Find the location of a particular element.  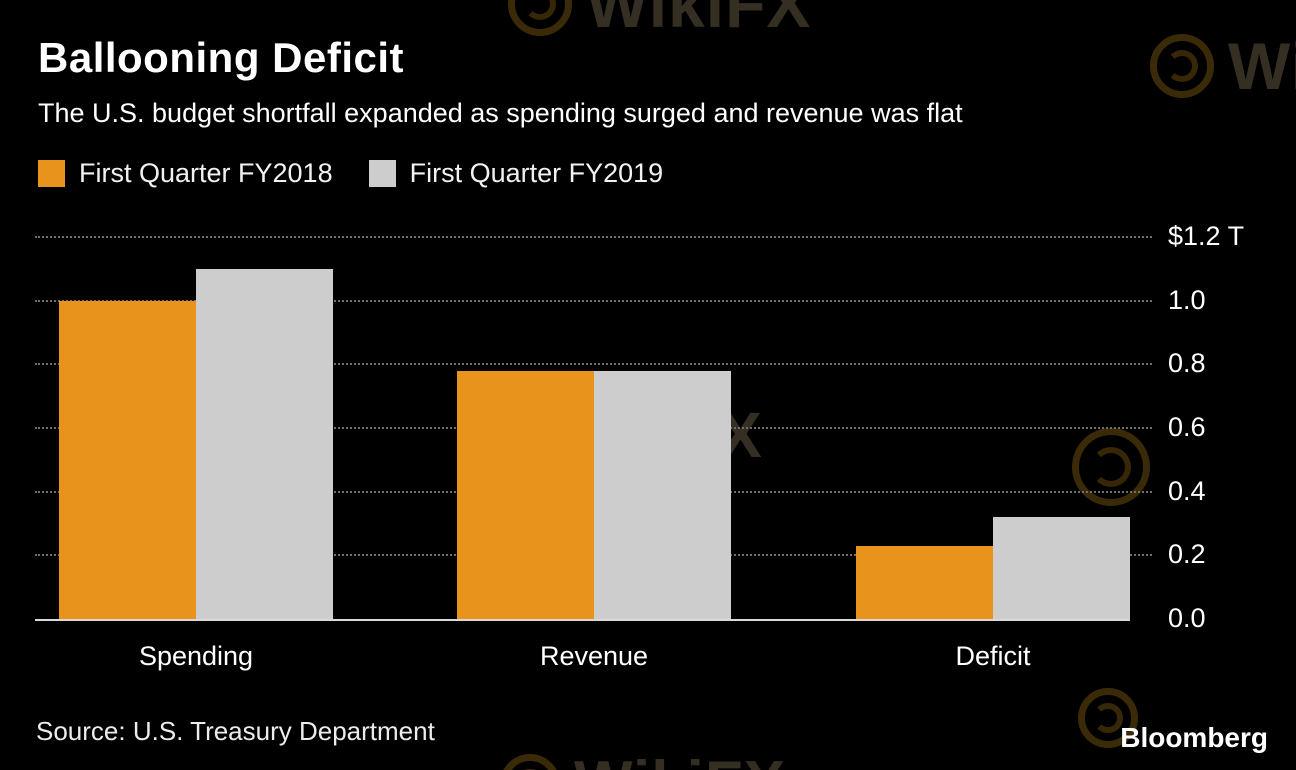

gridline-0.8 is located at coordinates (593, 364).